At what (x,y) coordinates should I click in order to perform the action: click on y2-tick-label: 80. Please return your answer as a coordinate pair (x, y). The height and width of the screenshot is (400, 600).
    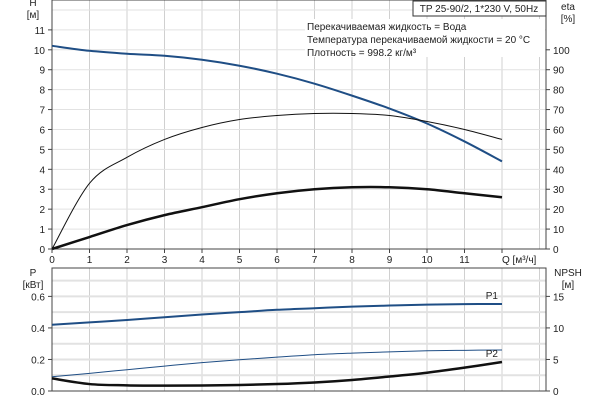
    Looking at the image, I should click on (559, 91).